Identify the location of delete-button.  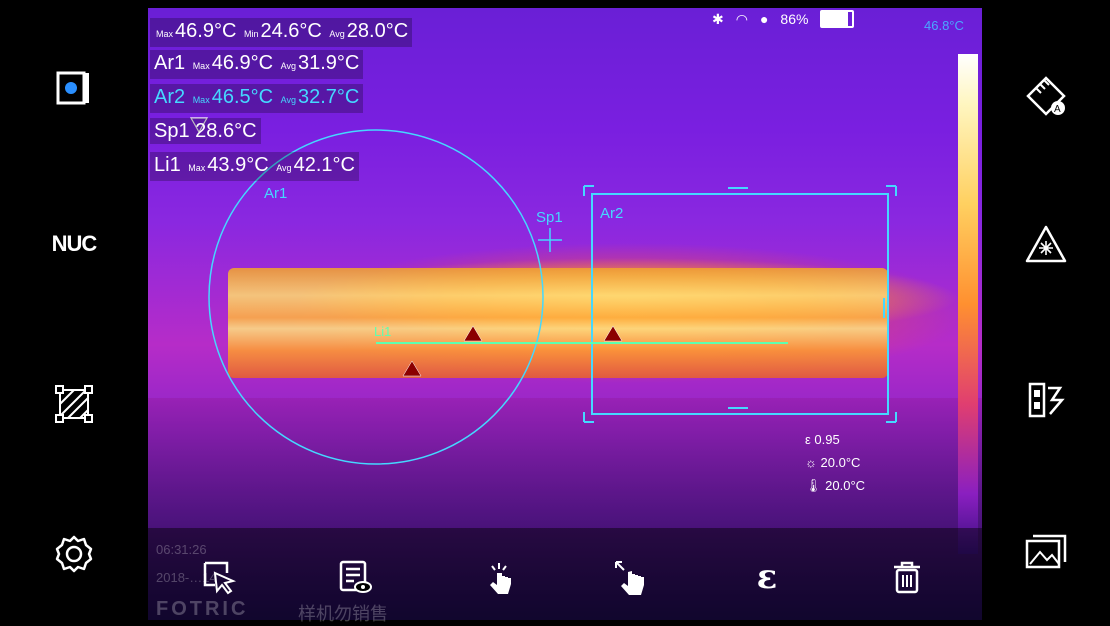
(907, 577).